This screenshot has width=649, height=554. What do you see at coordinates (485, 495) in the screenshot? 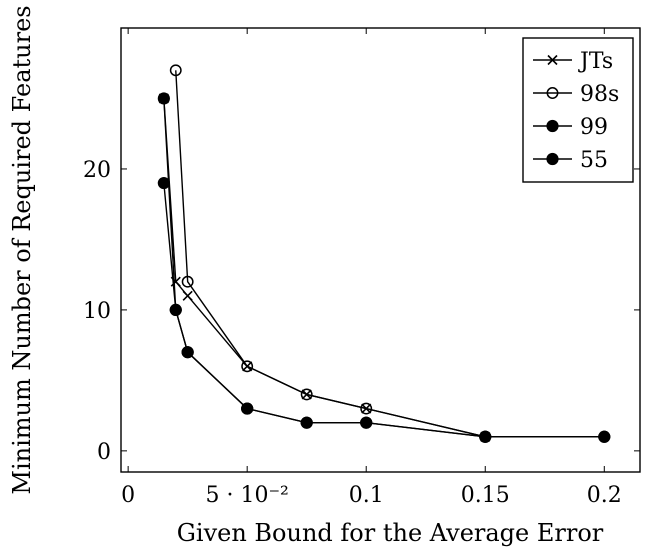
I see `x-tick-label: 0.15` at bounding box center [485, 495].